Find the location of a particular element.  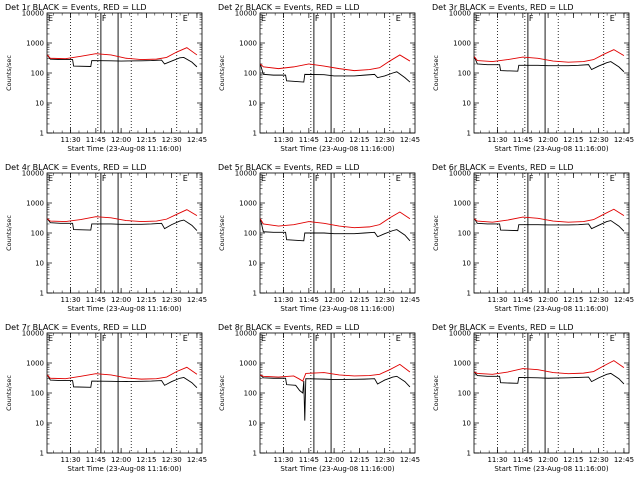

plot-title: Det 3r BLACK = Events, RED = LLD is located at coordinates (503, 7).